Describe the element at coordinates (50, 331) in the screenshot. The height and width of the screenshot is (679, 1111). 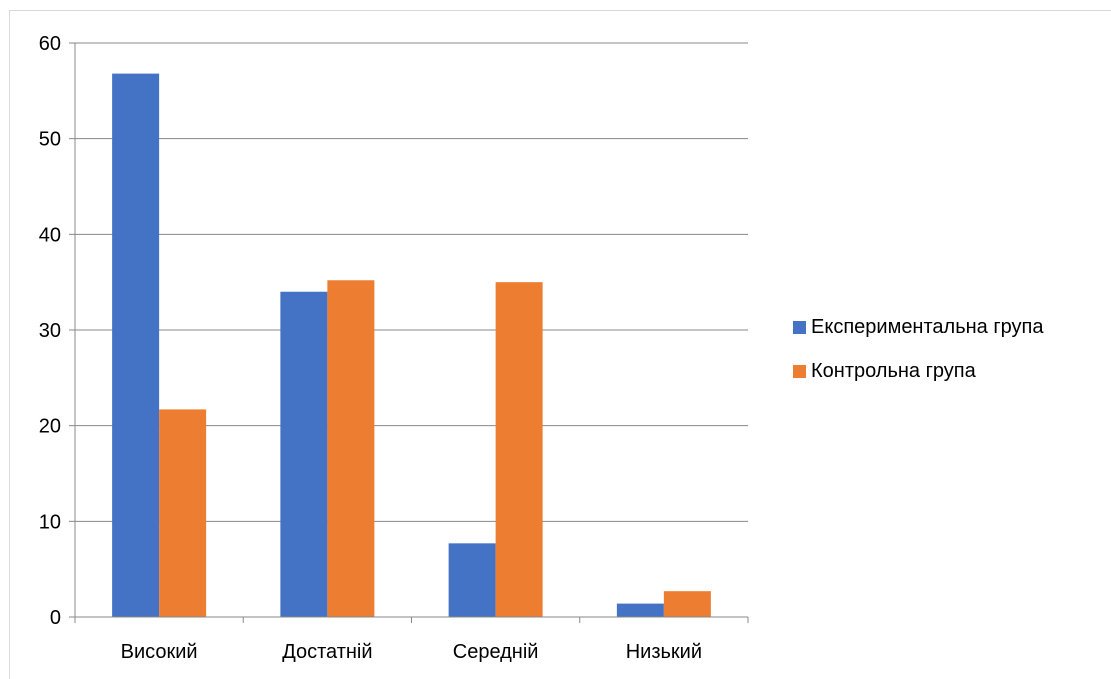
I see `y-tick-label: 30` at that location.